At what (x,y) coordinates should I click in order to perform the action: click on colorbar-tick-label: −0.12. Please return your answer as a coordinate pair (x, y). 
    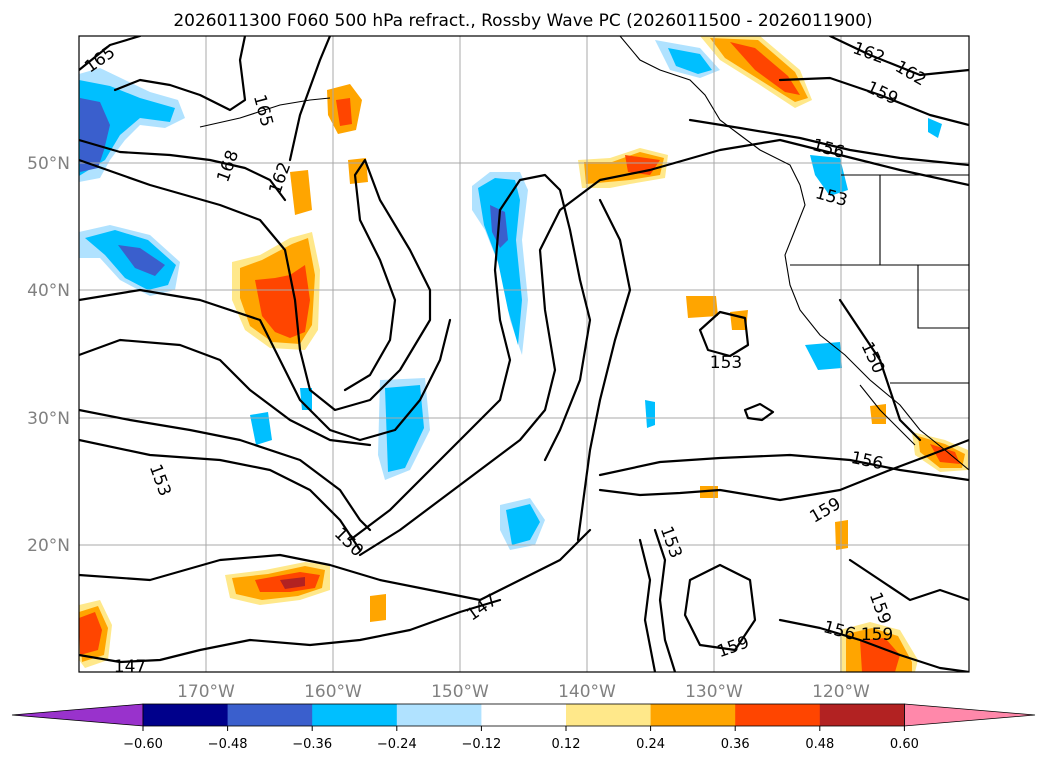
    Looking at the image, I should click on (481, 744).